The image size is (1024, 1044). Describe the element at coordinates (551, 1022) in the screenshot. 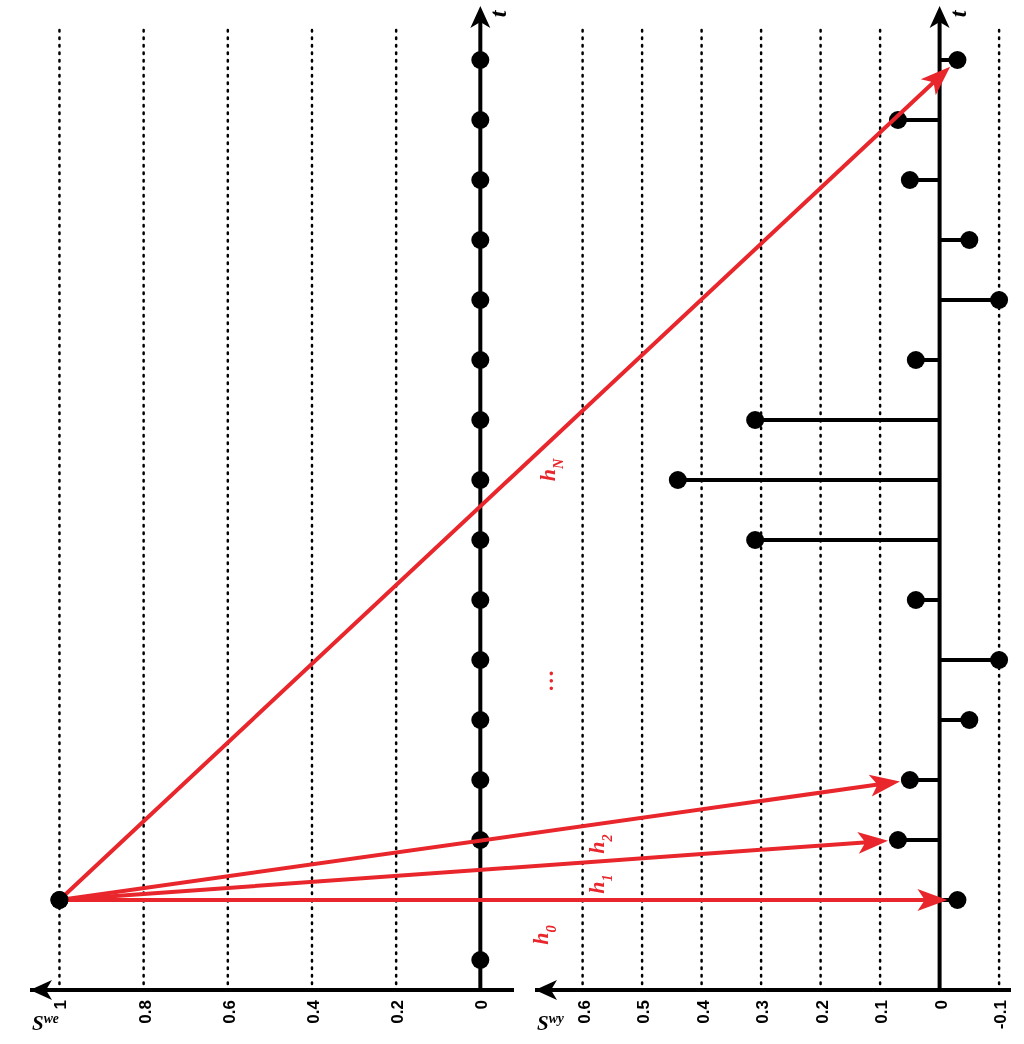

I see `x-axis-title: S$^{wy}$` at that location.